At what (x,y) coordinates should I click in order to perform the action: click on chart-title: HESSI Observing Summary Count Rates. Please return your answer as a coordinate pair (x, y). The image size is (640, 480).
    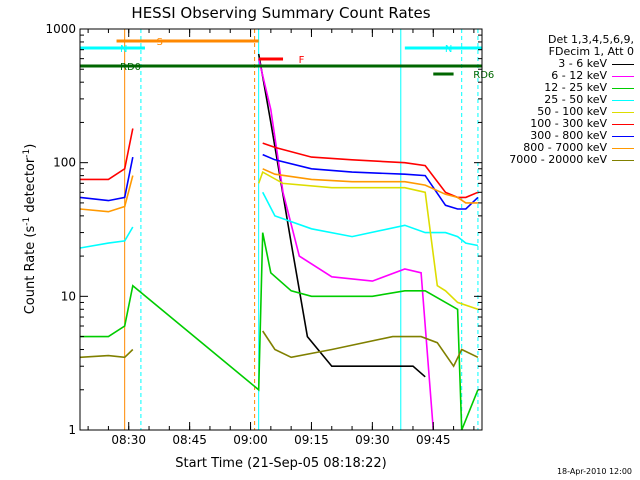
    Looking at the image, I should click on (280, 13).